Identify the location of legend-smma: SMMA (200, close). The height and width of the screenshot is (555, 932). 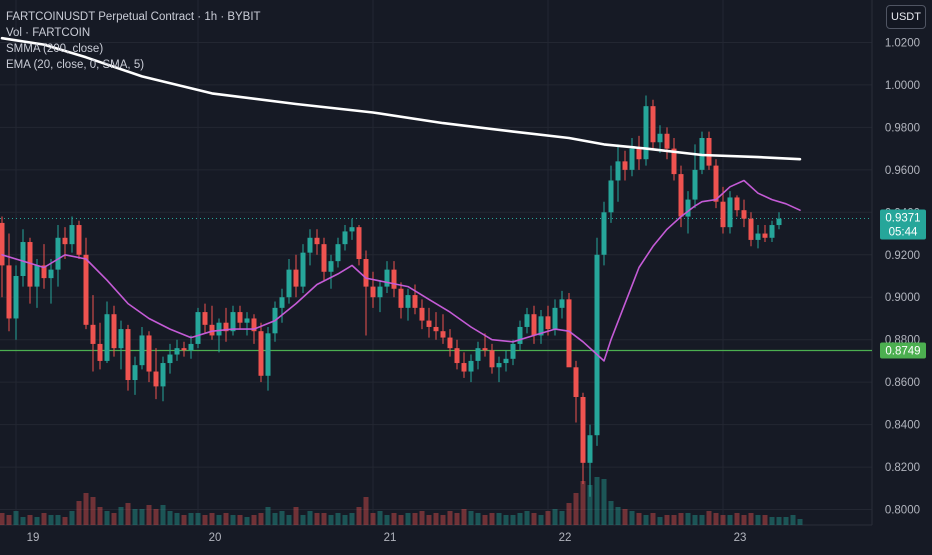
(55, 49).